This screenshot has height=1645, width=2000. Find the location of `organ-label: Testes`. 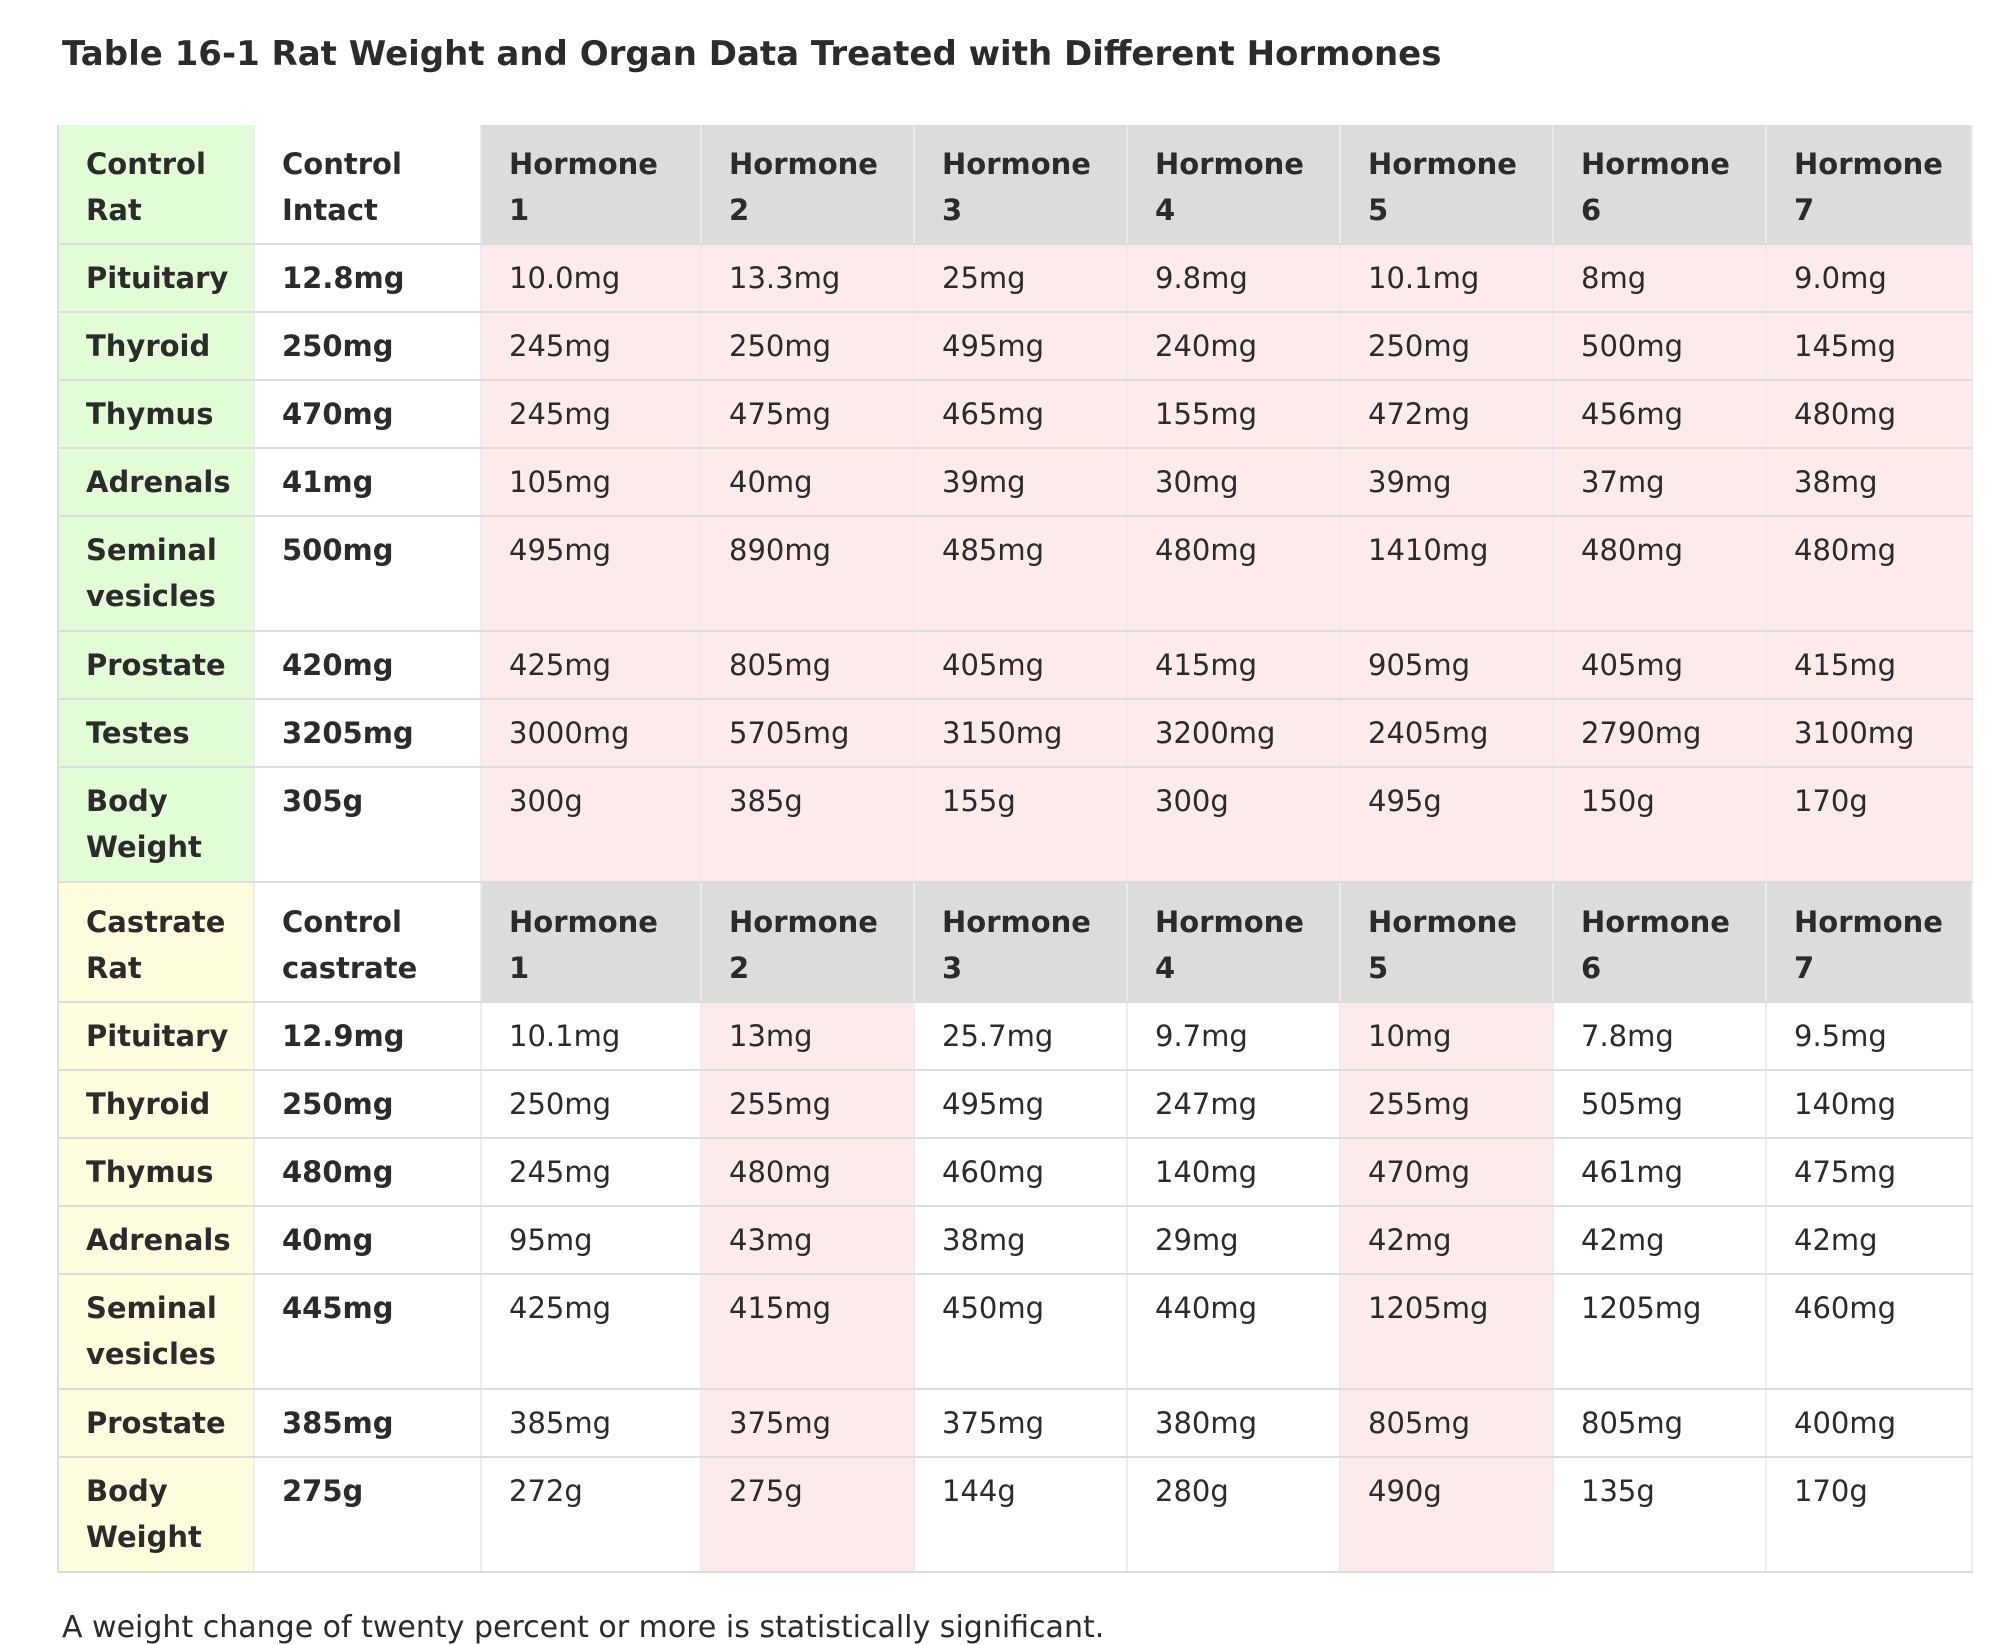

organ-label: Testes is located at coordinates (156, 733).